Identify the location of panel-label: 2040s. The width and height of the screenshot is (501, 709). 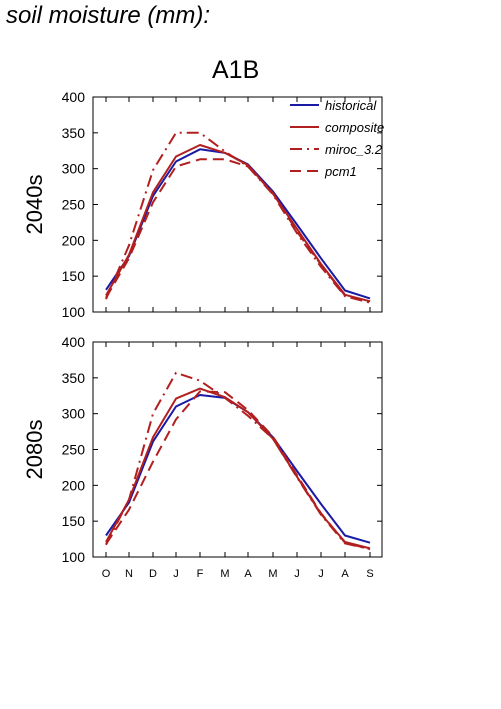
(34, 205).